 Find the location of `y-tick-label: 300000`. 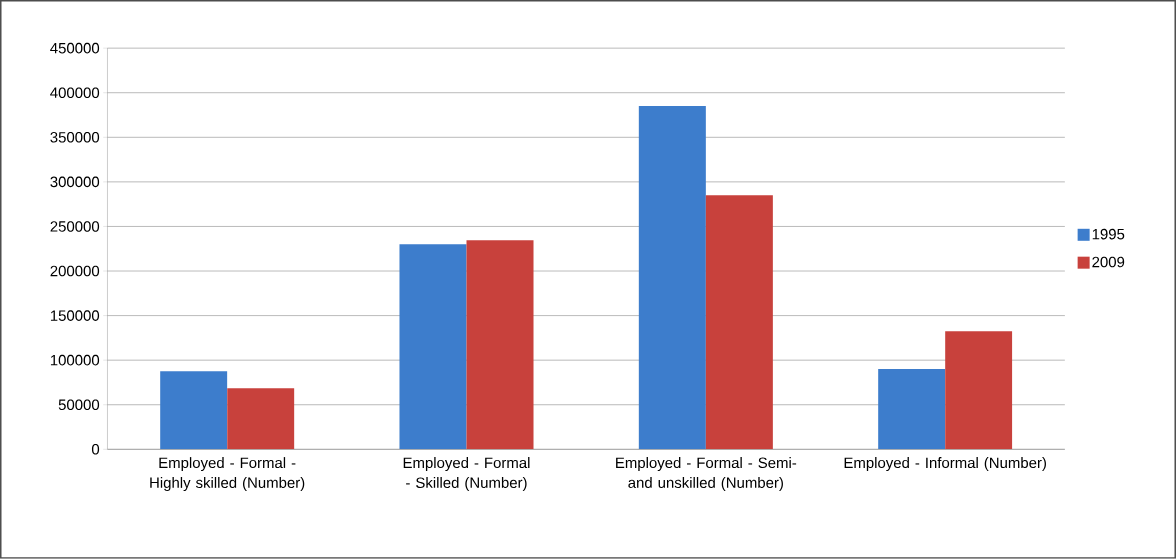

y-tick-label: 300000 is located at coordinates (75, 182).